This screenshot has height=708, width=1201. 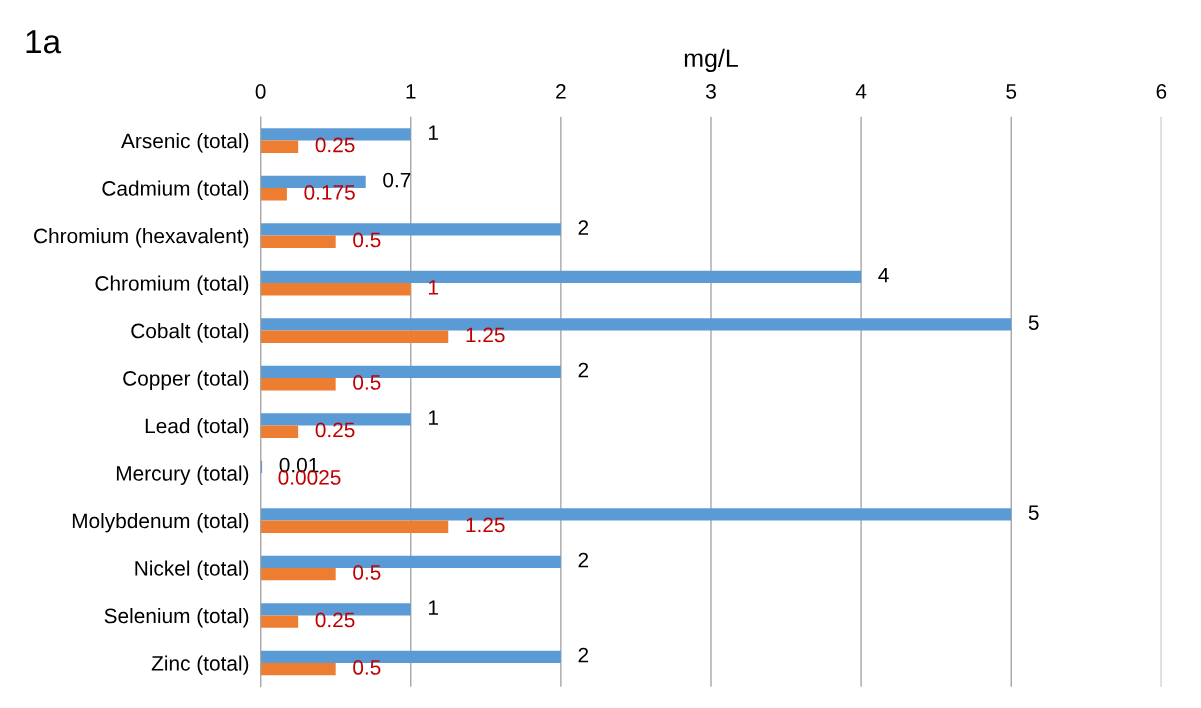 What do you see at coordinates (561, 91) in the screenshot?
I see `x-tick-label: 2` at bounding box center [561, 91].